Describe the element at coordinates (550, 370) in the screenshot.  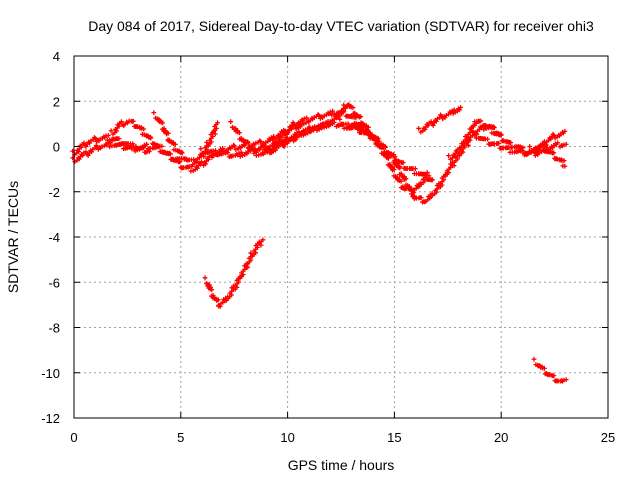
I see `series-arc-o` at that location.